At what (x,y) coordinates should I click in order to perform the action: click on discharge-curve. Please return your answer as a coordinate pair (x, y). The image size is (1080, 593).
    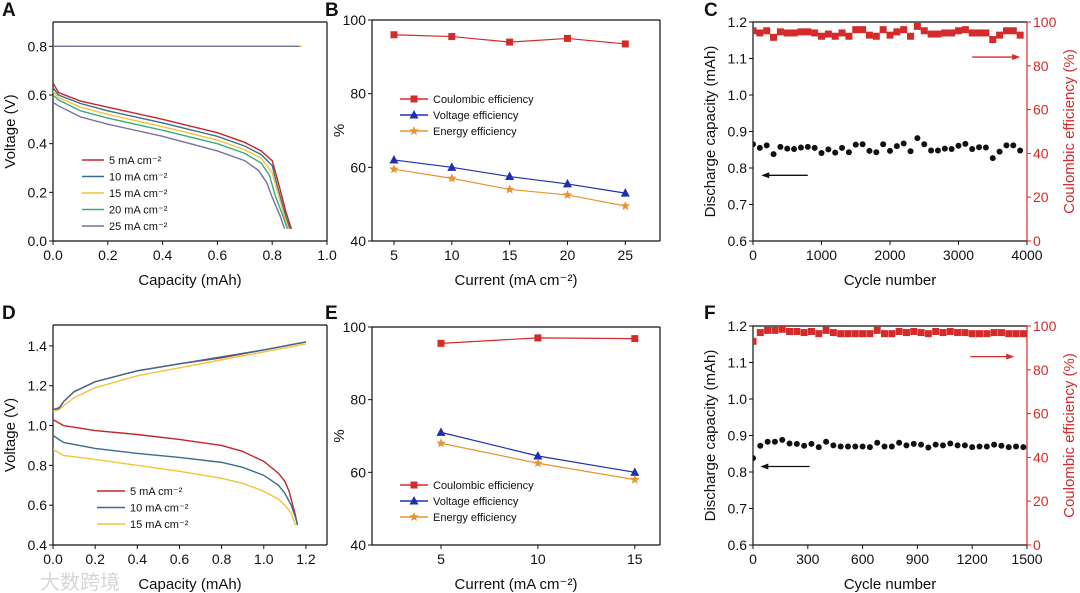
    Looking at the image, I should click on (175, 487).